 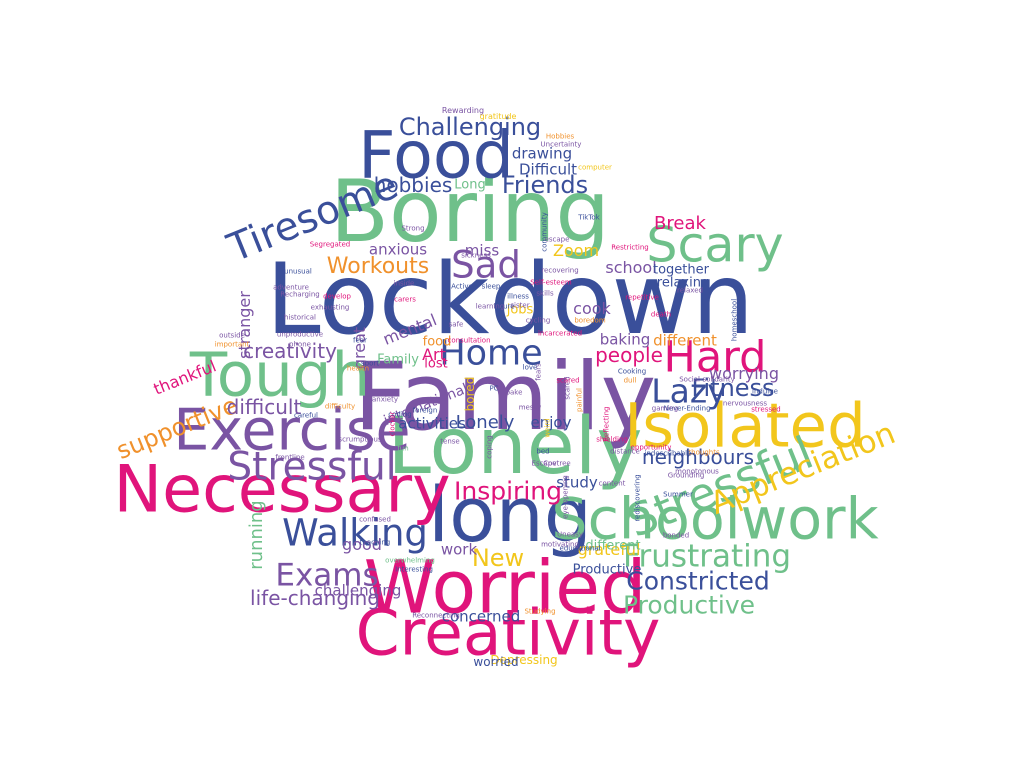 What do you see at coordinates (681, 270) in the screenshot?
I see `cloud-word: together` at bounding box center [681, 270].